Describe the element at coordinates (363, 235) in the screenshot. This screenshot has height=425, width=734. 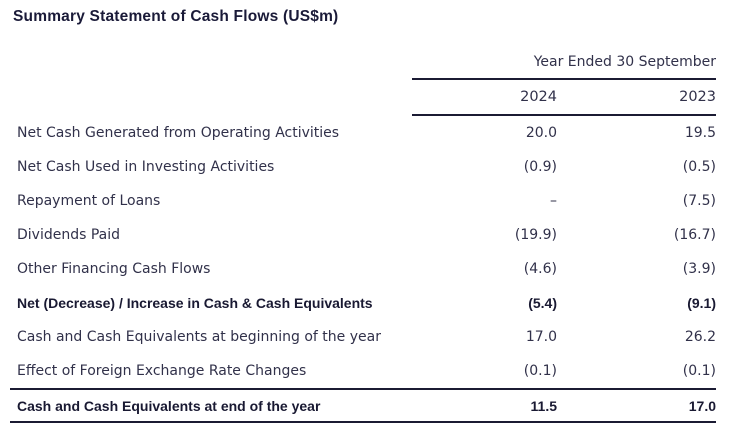
I see `table-row: Dividends Paid (19.9) (16.7)` at that location.